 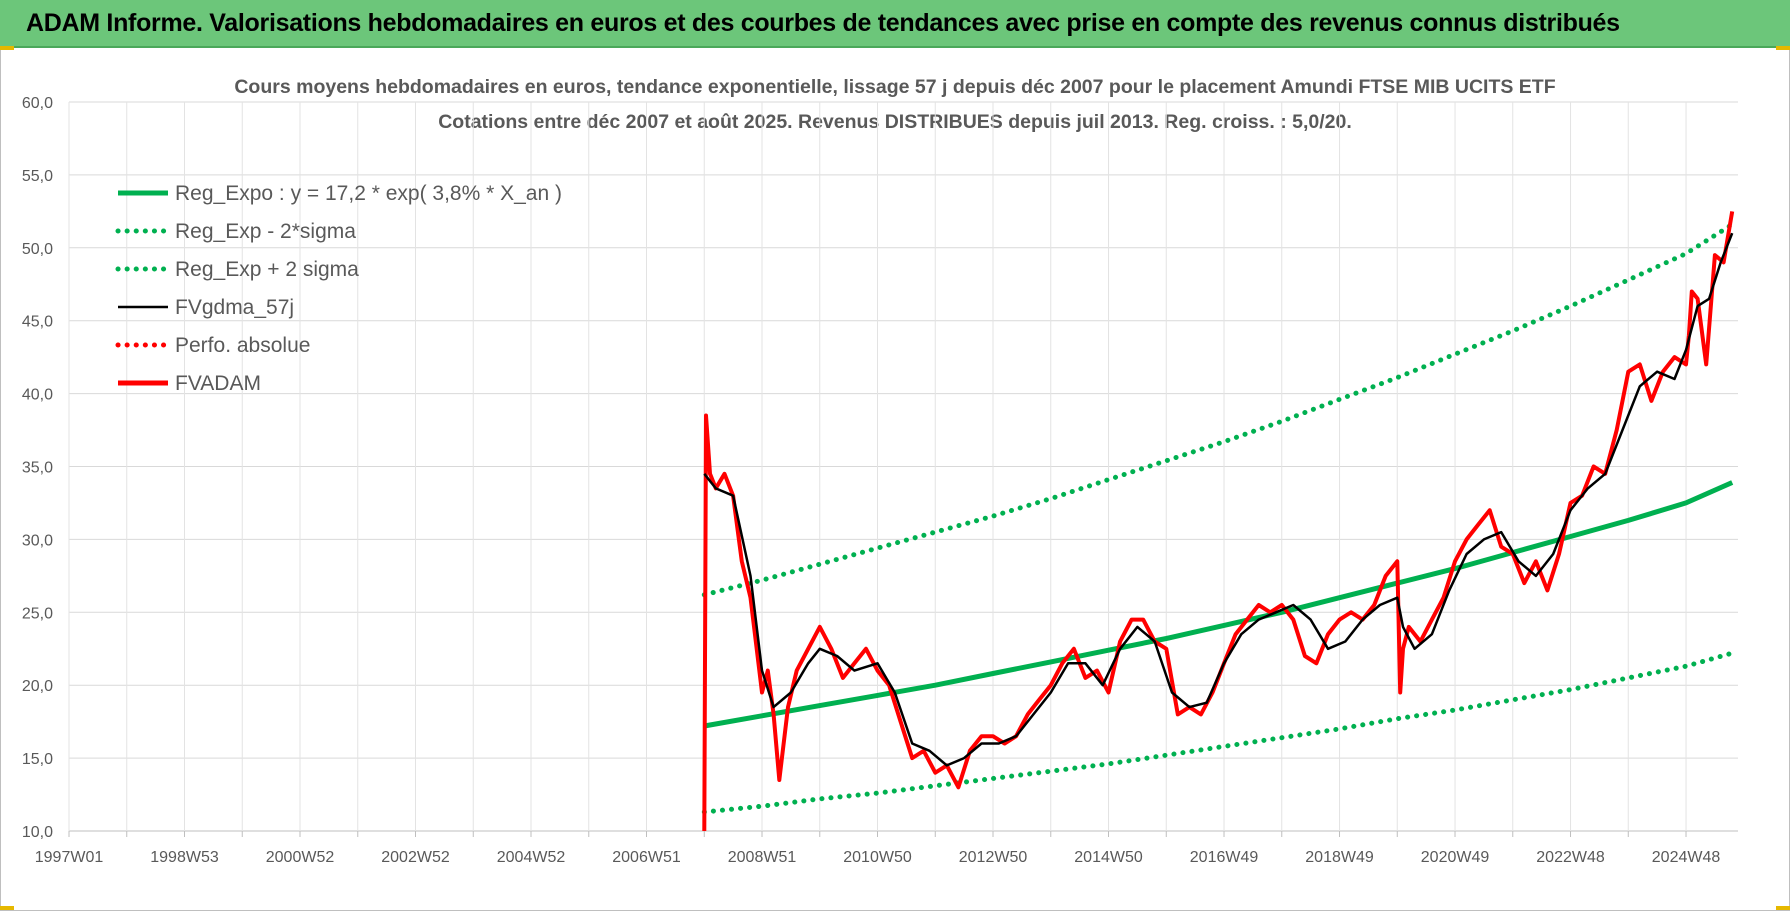 What do you see at coordinates (37, 249) in the screenshot?
I see `y-tick-label: 50,0` at bounding box center [37, 249].